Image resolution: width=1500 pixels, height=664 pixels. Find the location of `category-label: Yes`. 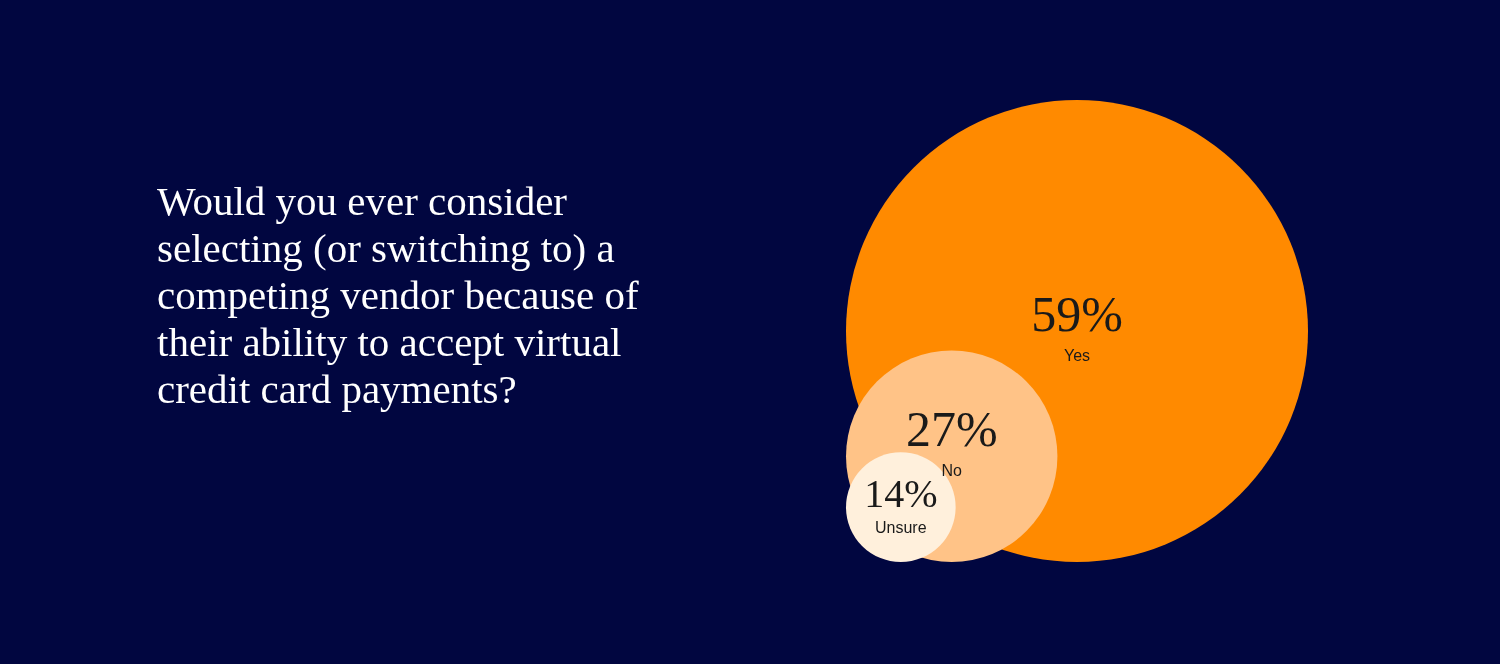

category-label: Yes is located at coordinates (1077, 355).